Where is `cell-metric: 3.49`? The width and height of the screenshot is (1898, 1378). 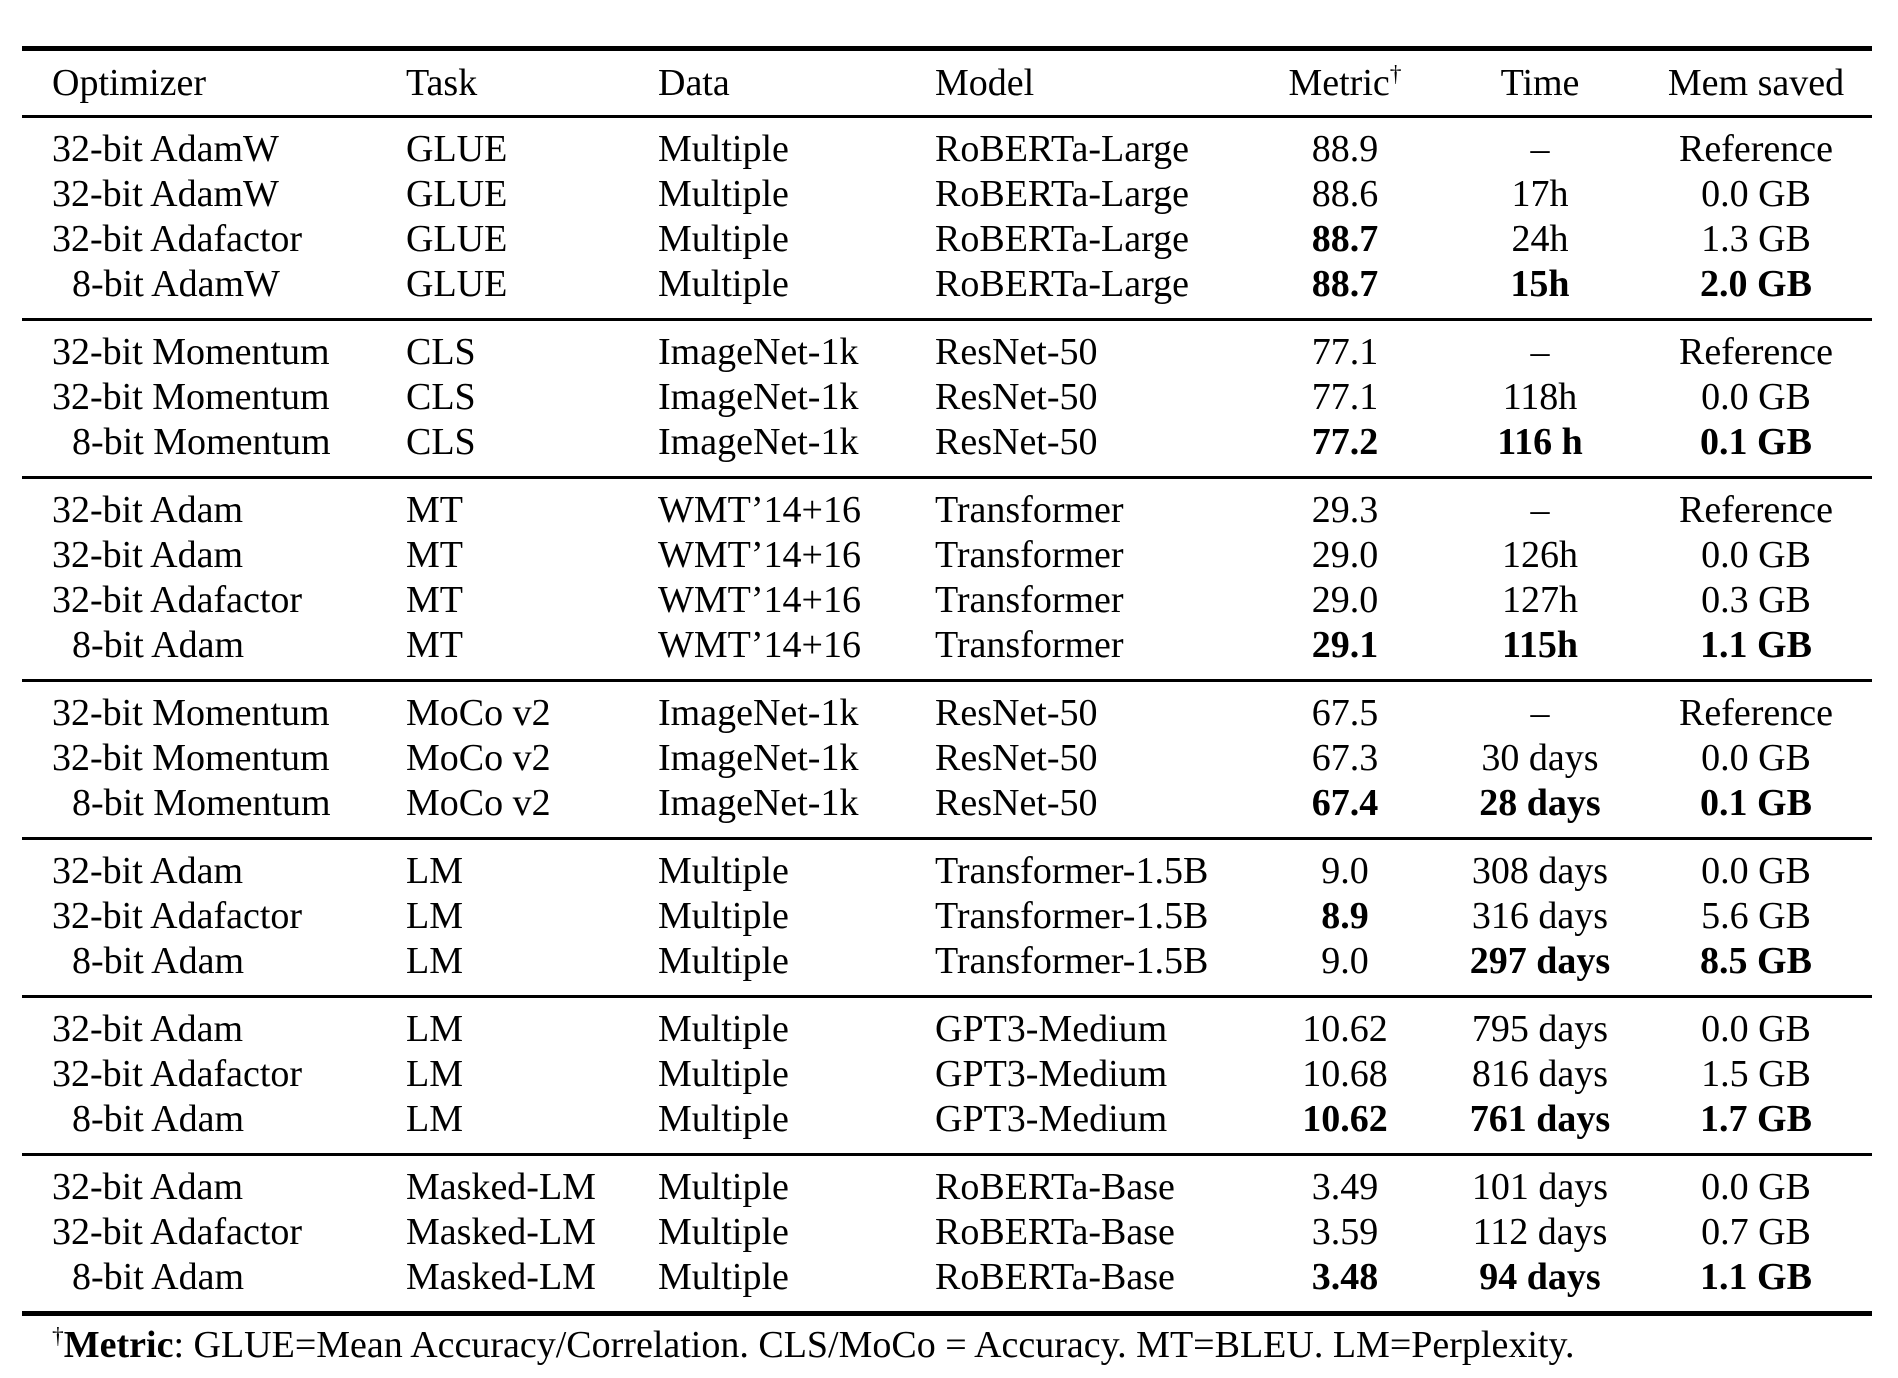 cell-metric: 3.49 is located at coordinates (1345, 1187).